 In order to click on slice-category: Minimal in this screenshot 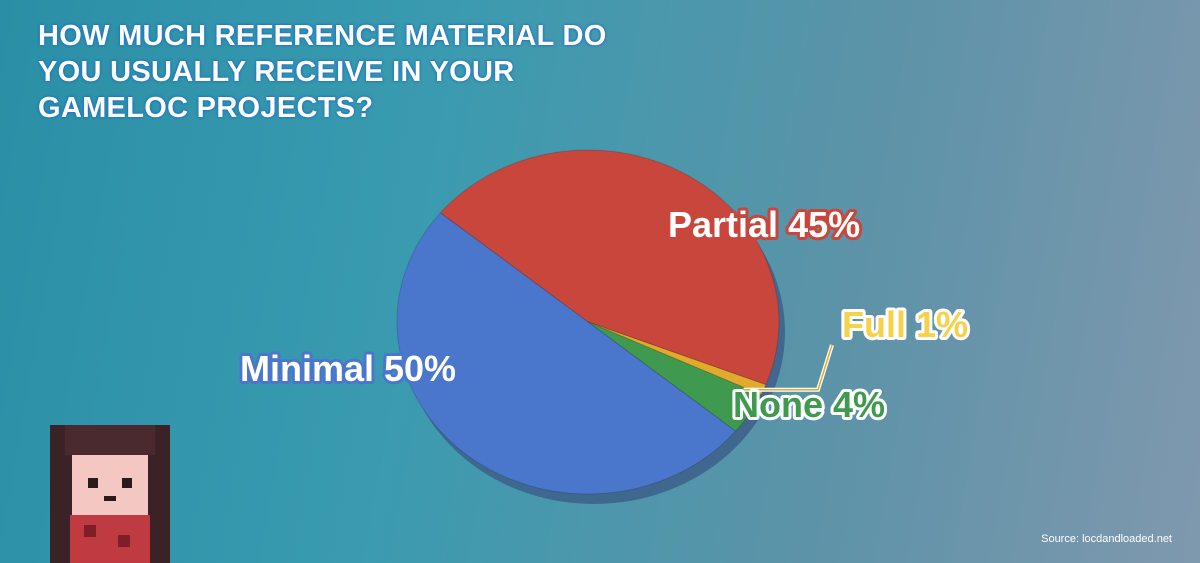, I will do `click(307, 368)`.